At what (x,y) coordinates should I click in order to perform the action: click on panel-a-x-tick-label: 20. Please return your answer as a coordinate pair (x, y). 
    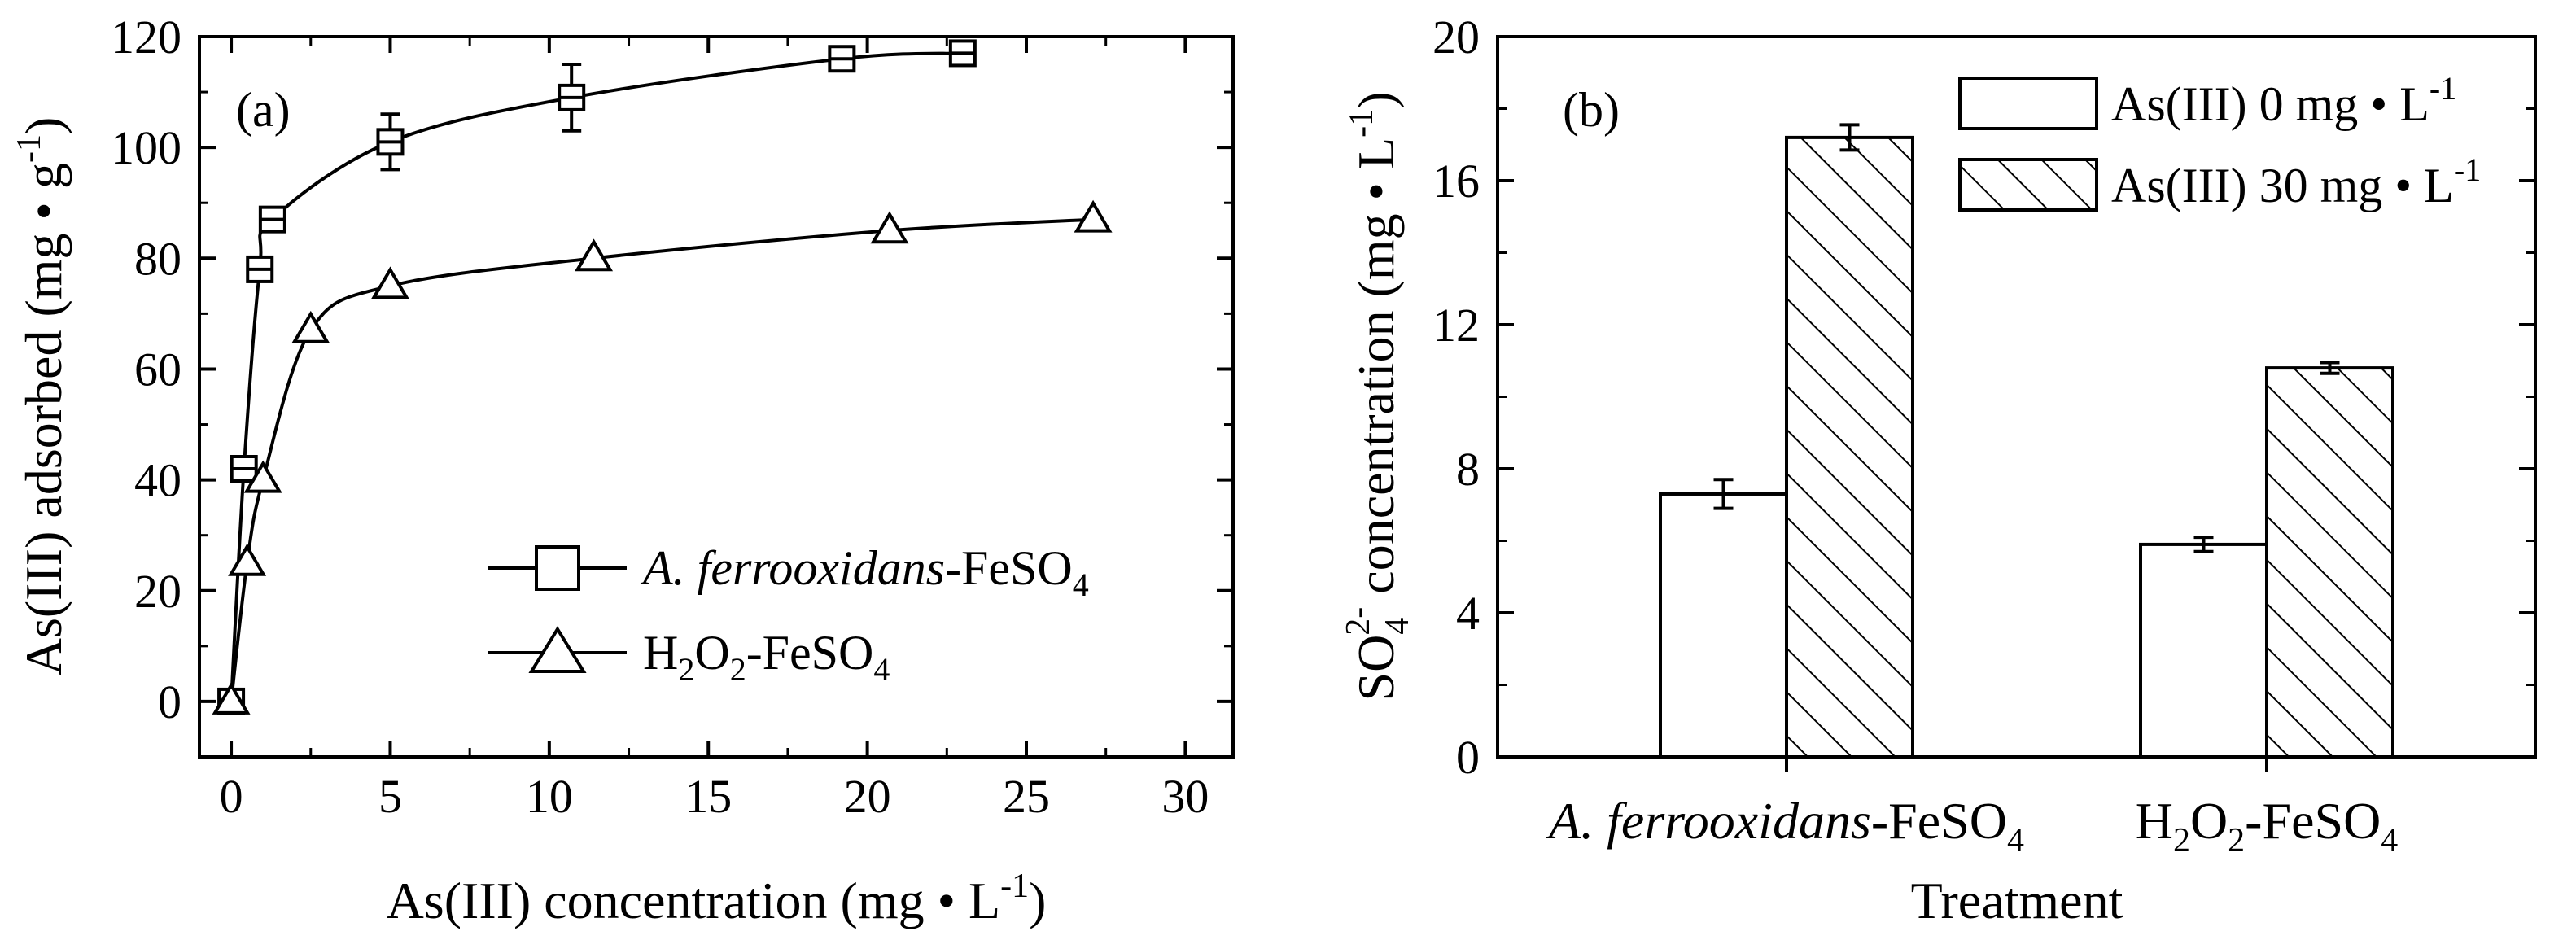
    Looking at the image, I should click on (867, 796).